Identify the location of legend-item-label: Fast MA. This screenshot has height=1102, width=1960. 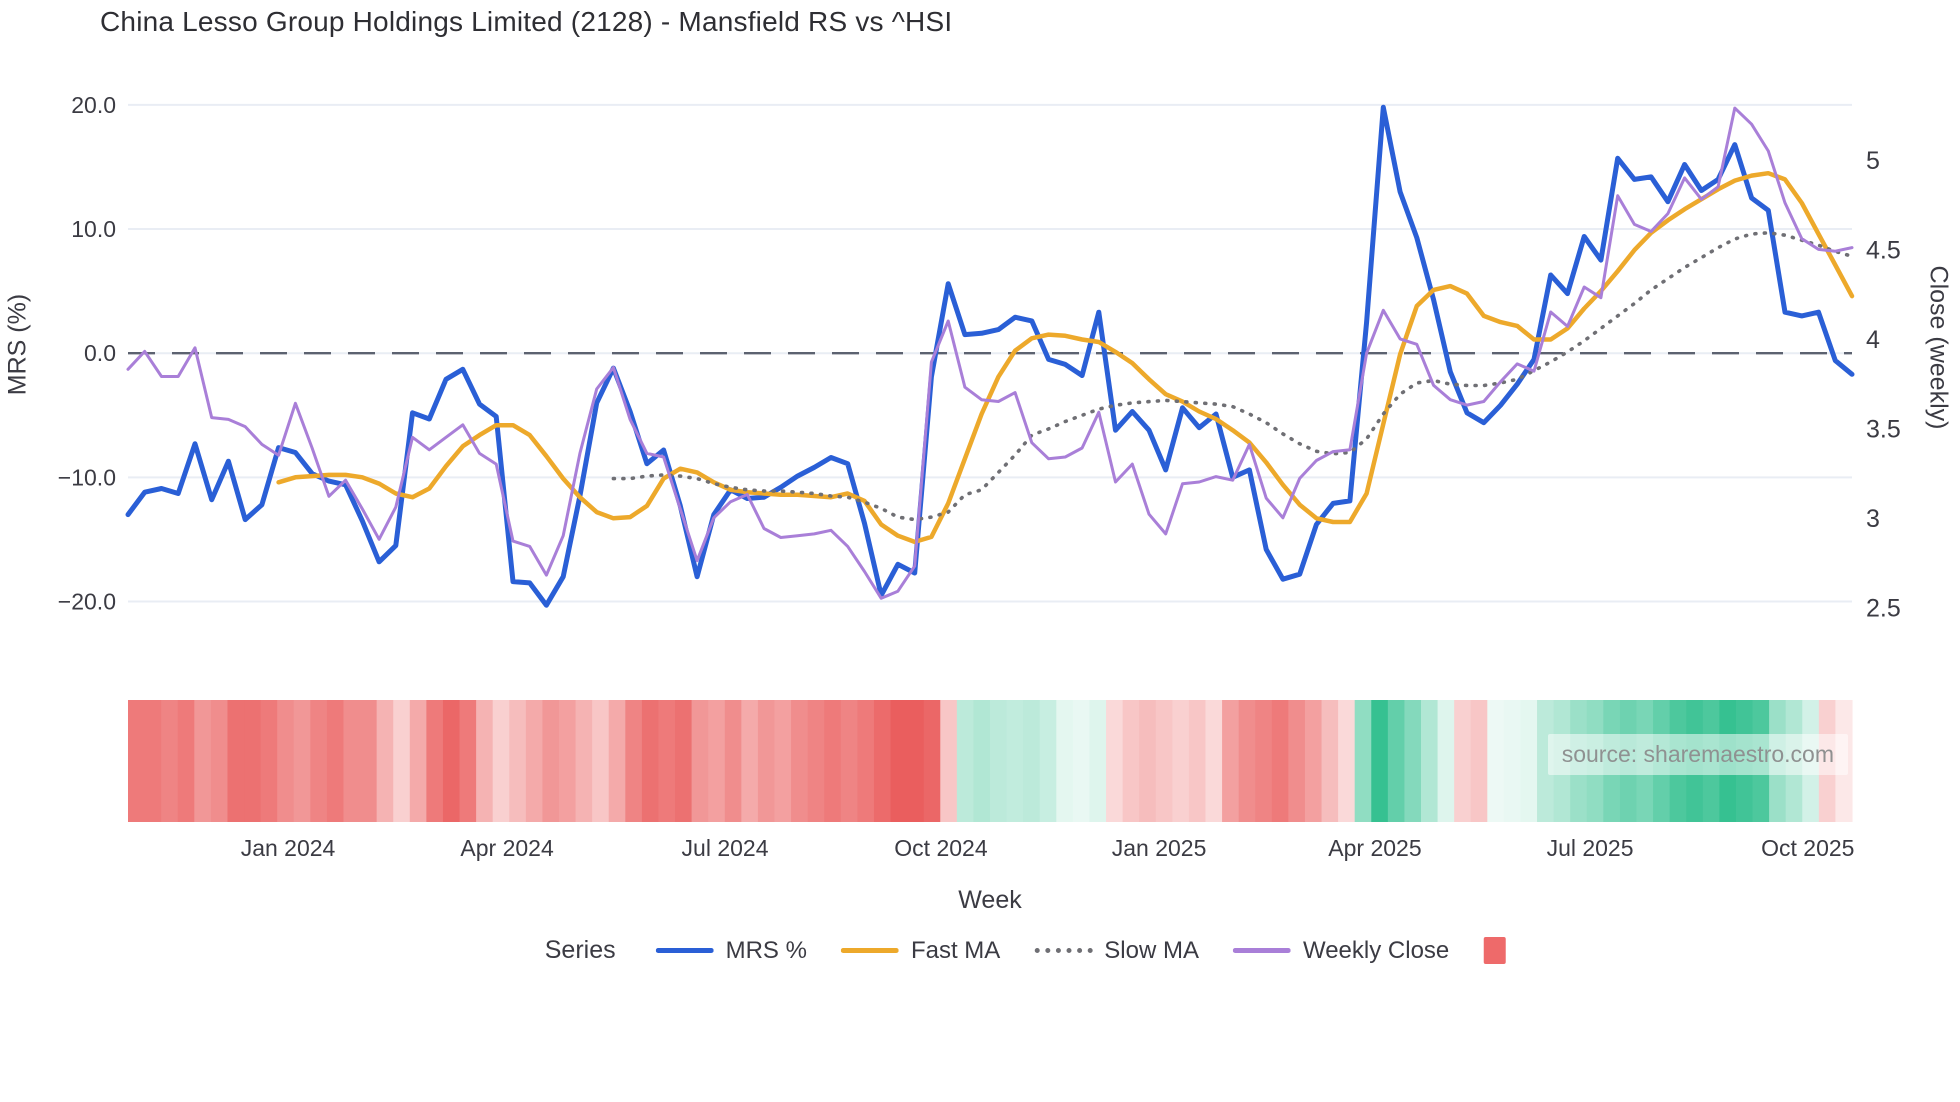
(955, 950).